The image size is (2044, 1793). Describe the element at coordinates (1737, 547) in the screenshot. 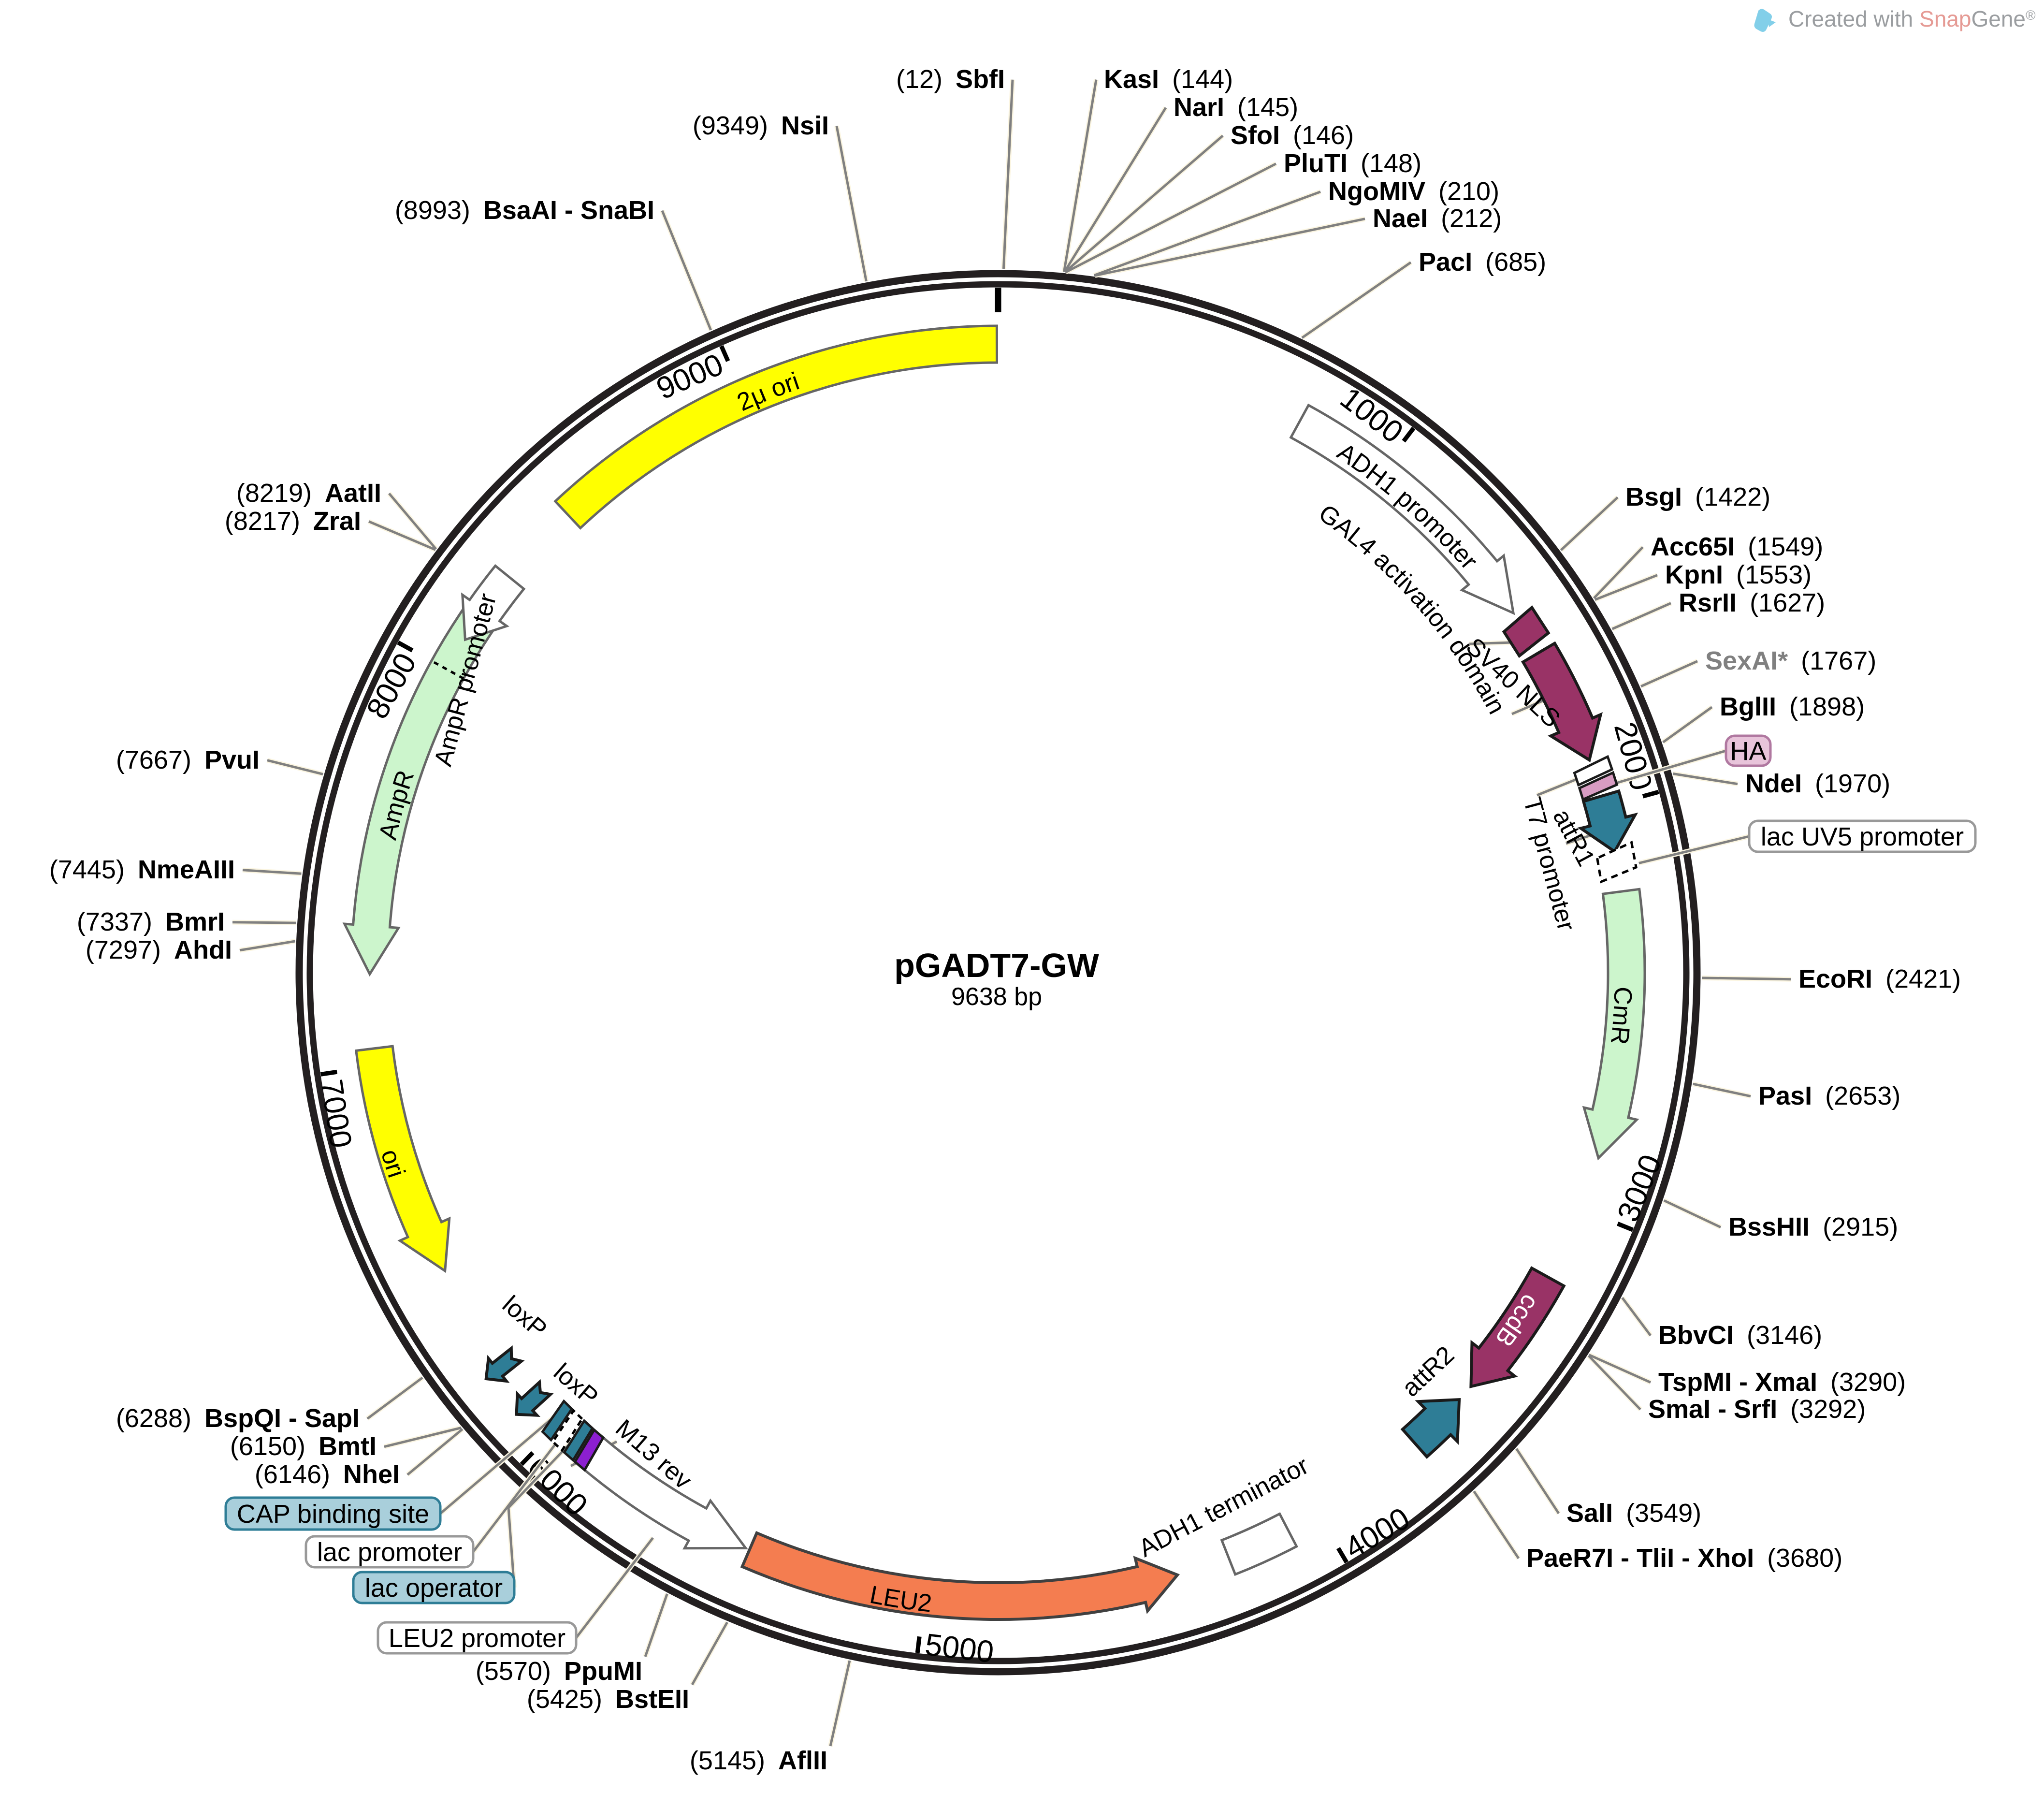

I see `svg-text: Acc65I (1549)` at that location.